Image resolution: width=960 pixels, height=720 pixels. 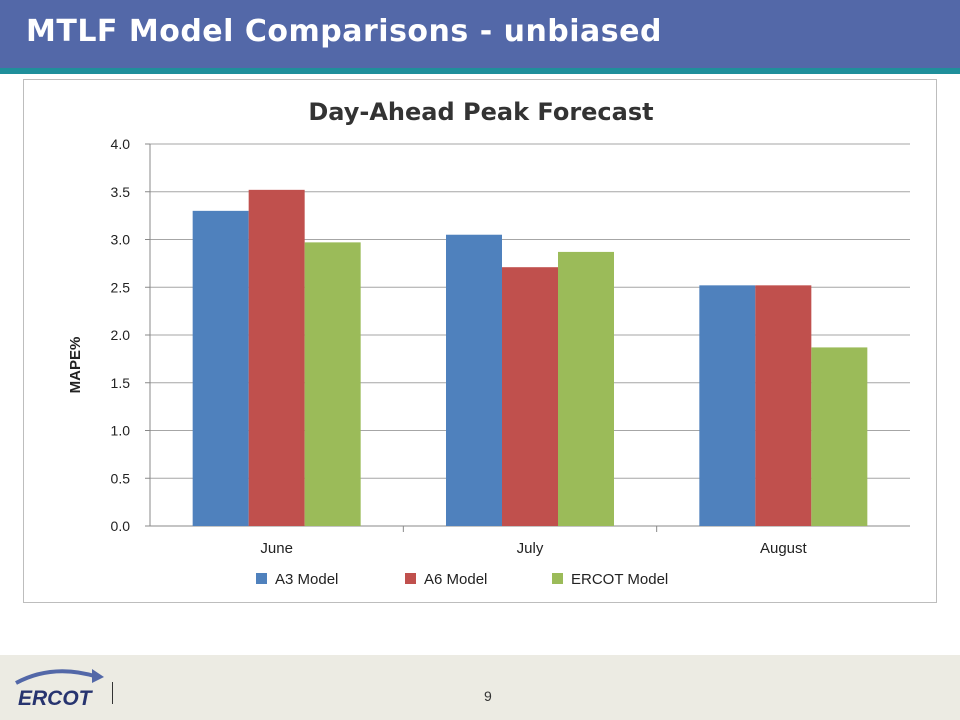 What do you see at coordinates (56, 698) in the screenshot?
I see `logo-text: ERCOT` at bounding box center [56, 698].